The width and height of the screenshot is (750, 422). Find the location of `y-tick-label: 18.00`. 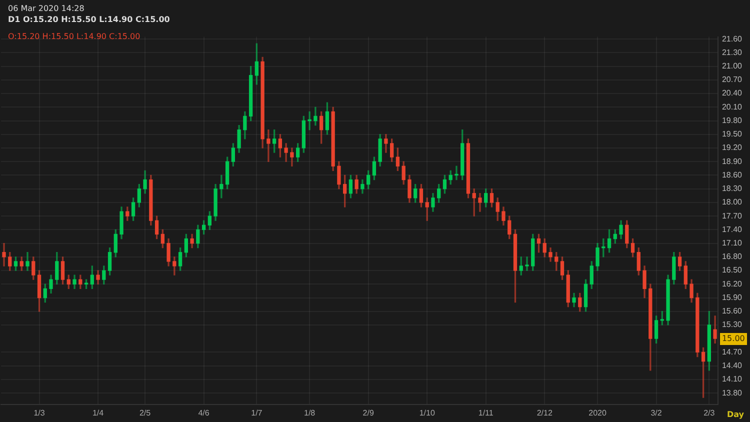

y-tick-label: 18.00 is located at coordinates (732, 202).